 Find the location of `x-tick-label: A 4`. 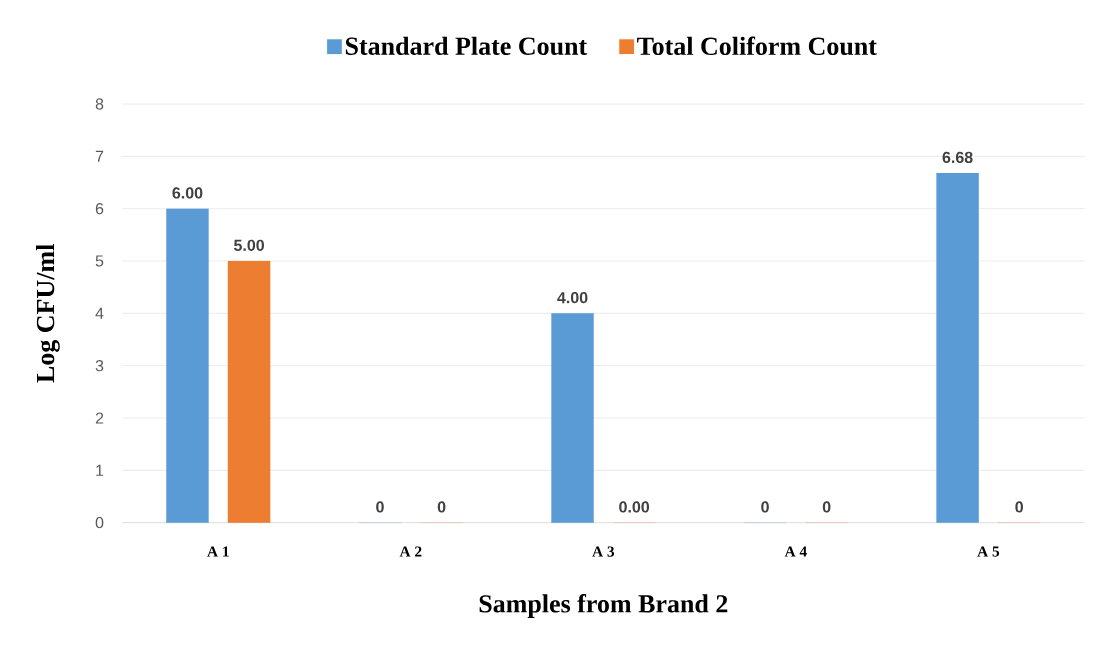

x-tick-label: A 4 is located at coordinates (795, 551).